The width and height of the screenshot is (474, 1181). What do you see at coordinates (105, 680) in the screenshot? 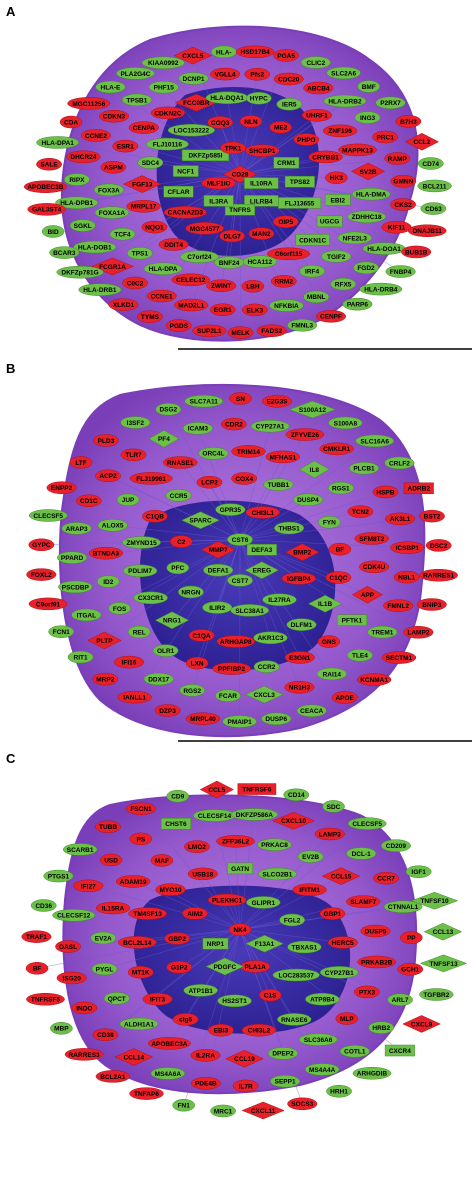
I see `gene-label: MRP2` at bounding box center [105, 680].